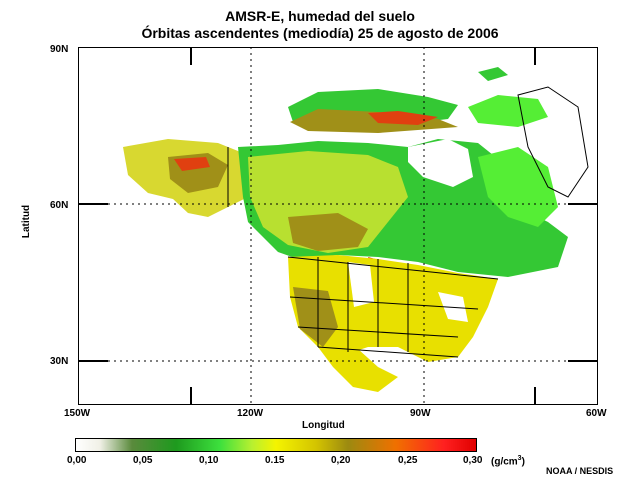  Describe the element at coordinates (59, 49) in the screenshot. I see `lat-tick-90n: 90N` at that location.